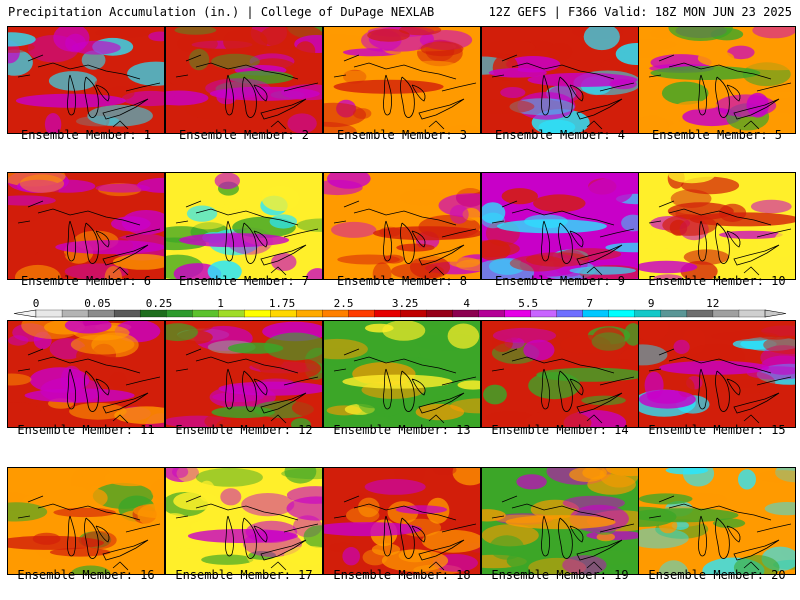 The image size is (800, 600). Describe the element at coordinates (159, 303) in the screenshot. I see `colorbar-tick-label: 0.25` at that location.